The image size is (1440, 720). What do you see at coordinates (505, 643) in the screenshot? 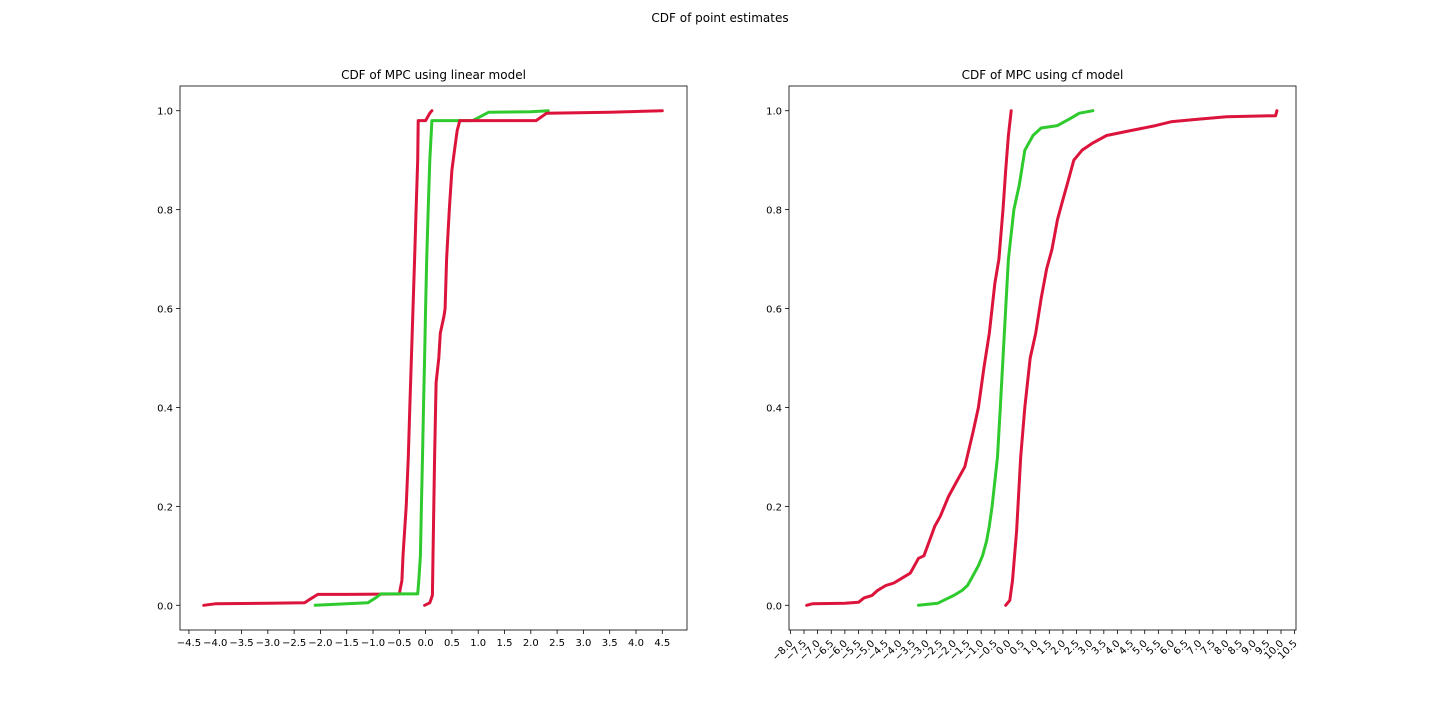
I see `x-tick-label: 1.5` at bounding box center [505, 643].